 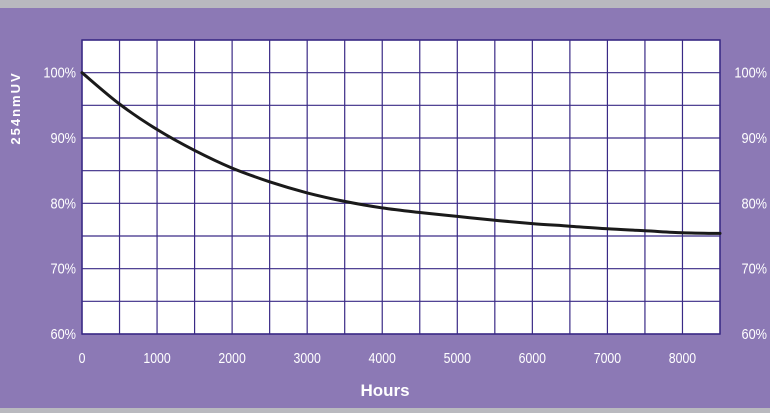 What do you see at coordinates (63, 333) in the screenshot?
I see `y-tick-label-left: 60%` at bounding box center [63, 333].